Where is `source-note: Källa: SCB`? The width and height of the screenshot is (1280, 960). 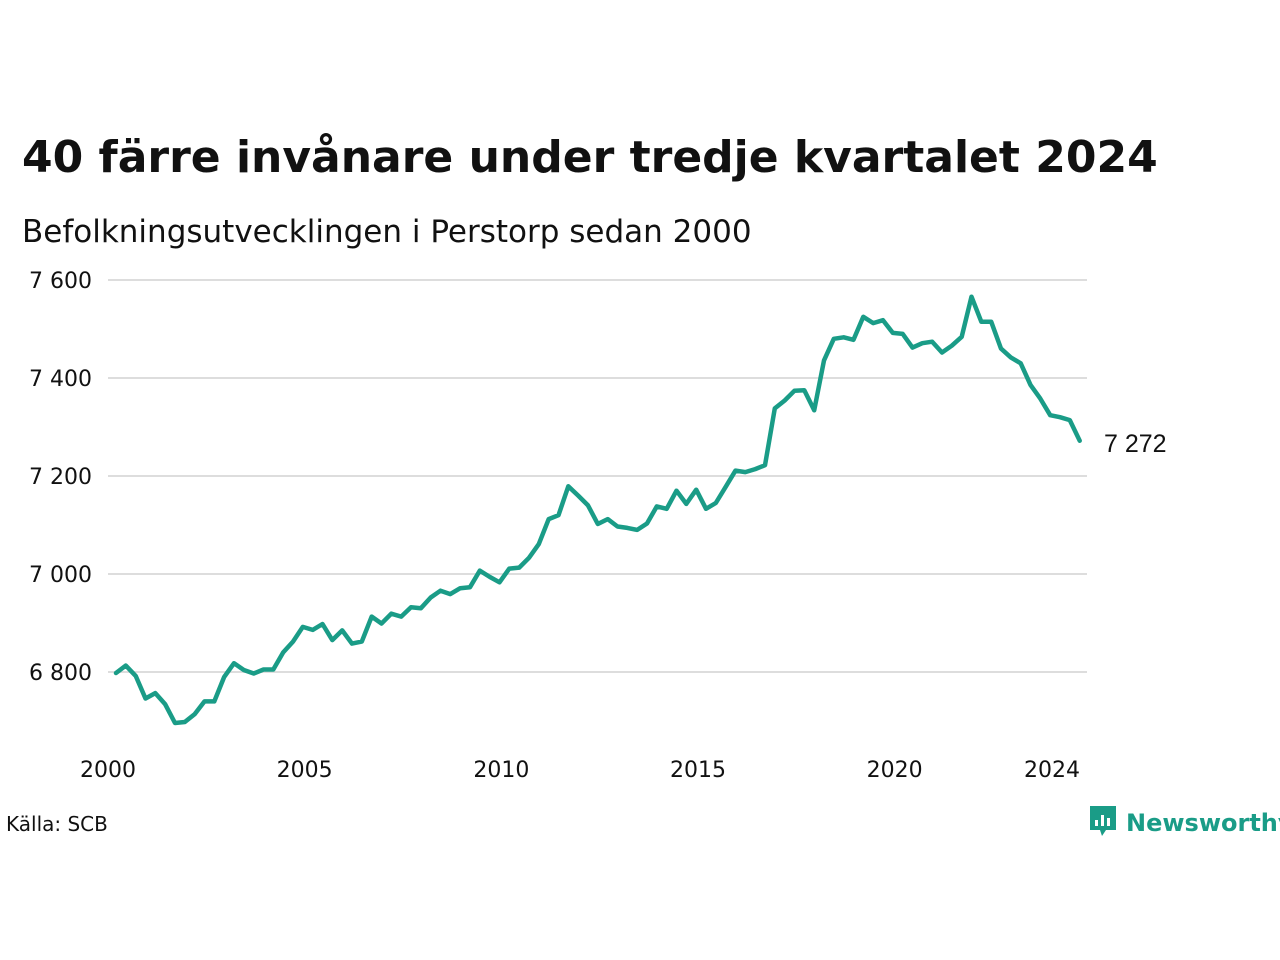
source-note: Källa: SCB is located at coordinates (57, 824).